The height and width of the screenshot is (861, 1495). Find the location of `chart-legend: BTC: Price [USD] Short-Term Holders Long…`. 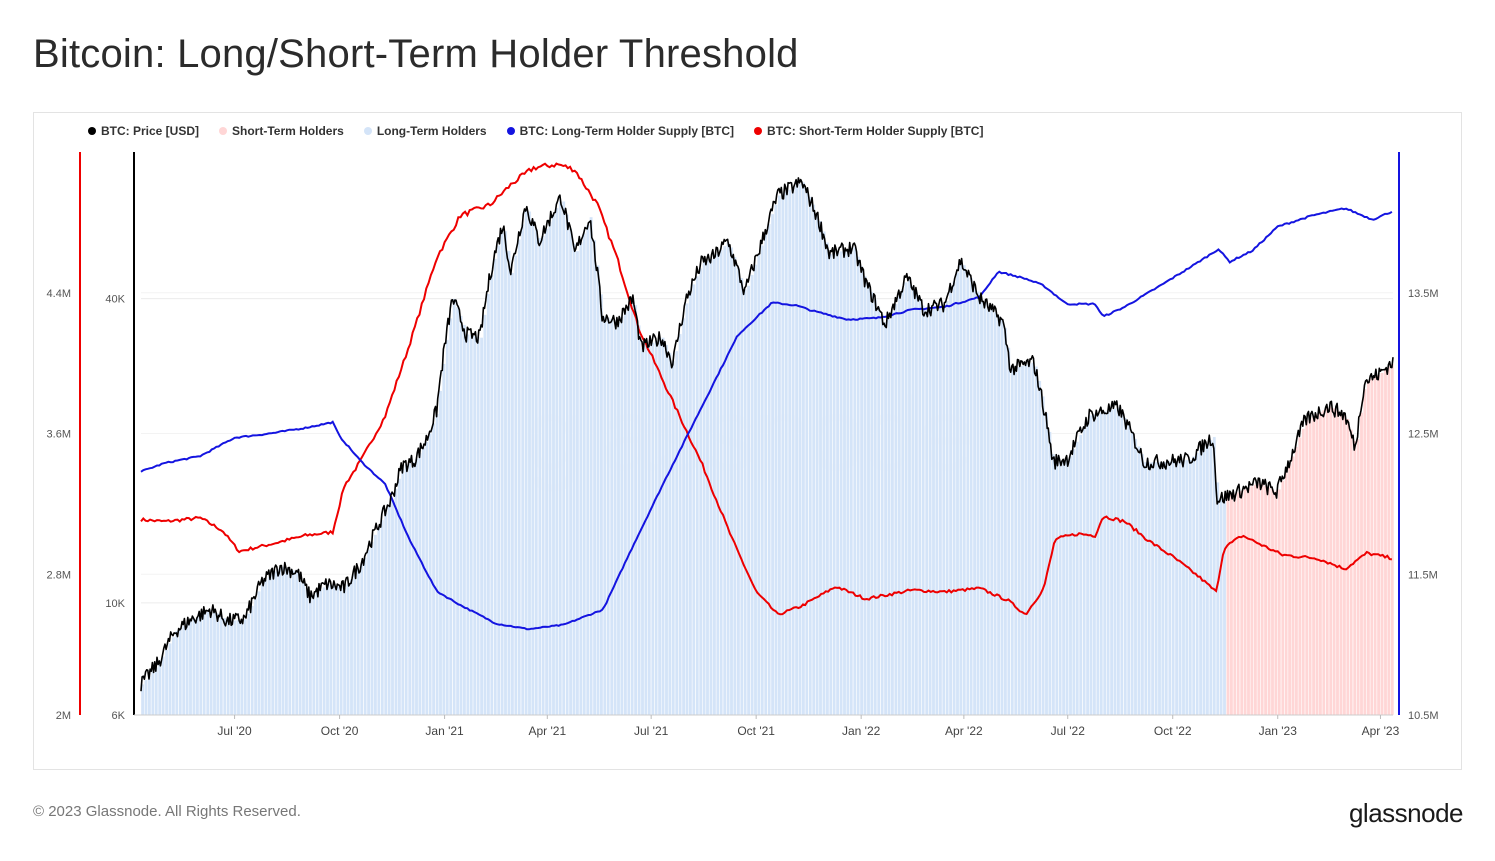

chart-legend: BTC: Price [USD] Short-Term Holders Long… is located at coordinates (545, 131).